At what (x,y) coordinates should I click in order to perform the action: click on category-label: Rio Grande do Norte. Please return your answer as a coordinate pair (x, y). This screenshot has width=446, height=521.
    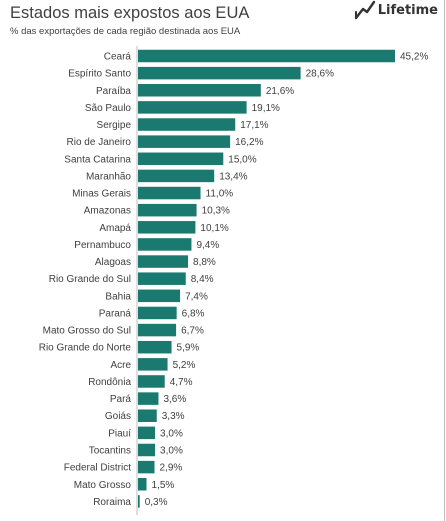
    Looking at the image, I should click on (85, 348).